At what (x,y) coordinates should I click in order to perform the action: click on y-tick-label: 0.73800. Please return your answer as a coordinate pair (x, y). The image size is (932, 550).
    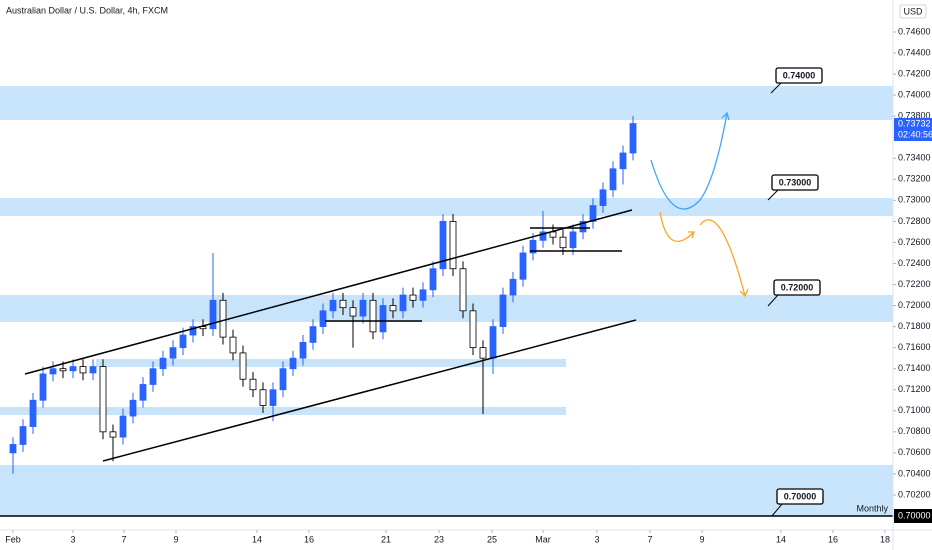
    Looking at the image, I should click on (914, 116).